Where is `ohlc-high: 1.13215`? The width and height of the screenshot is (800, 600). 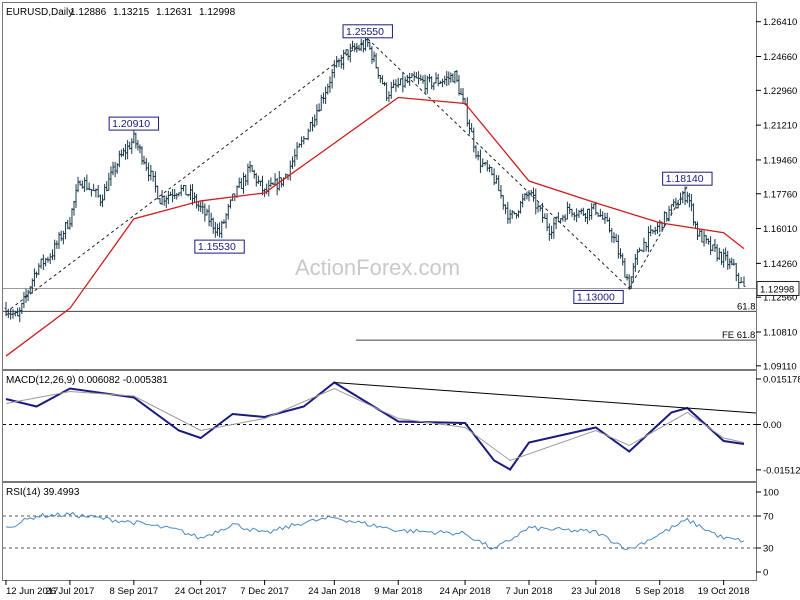
ohlc-high: 1.13215 is located at coordinates (131, 12).